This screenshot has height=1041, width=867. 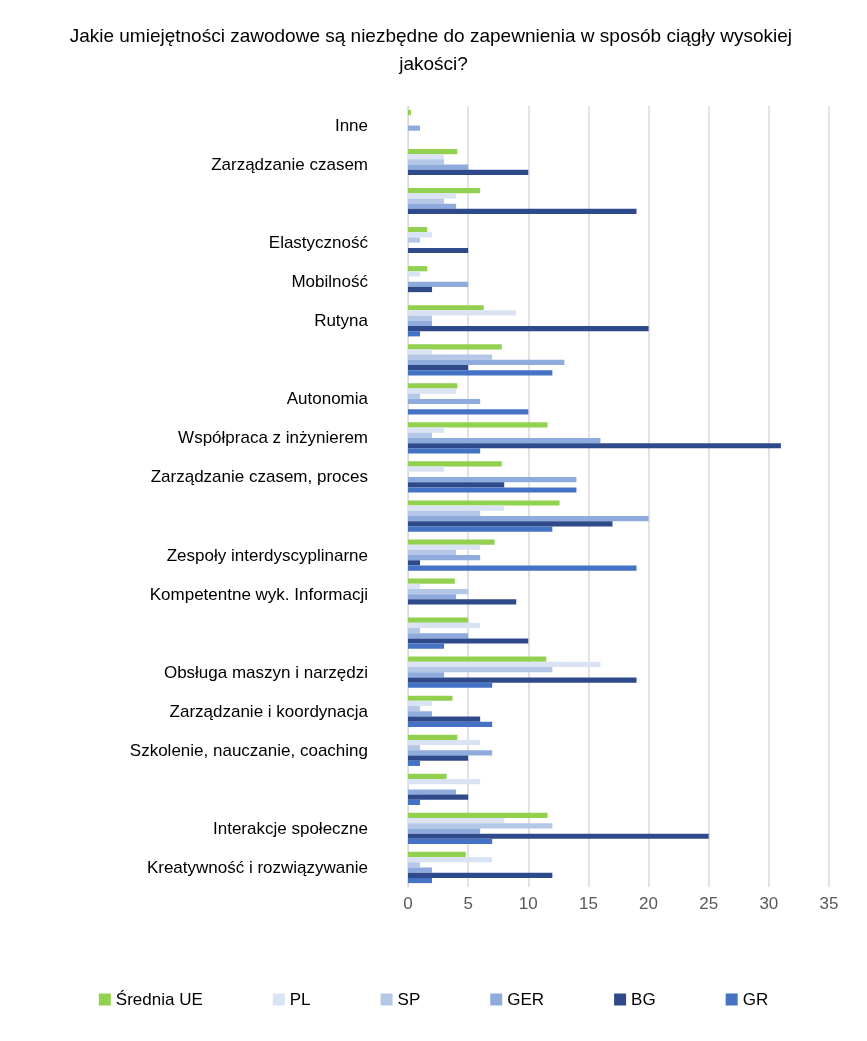 I want to click on legend-label: Średnia UE, so click(x=159, y=999).